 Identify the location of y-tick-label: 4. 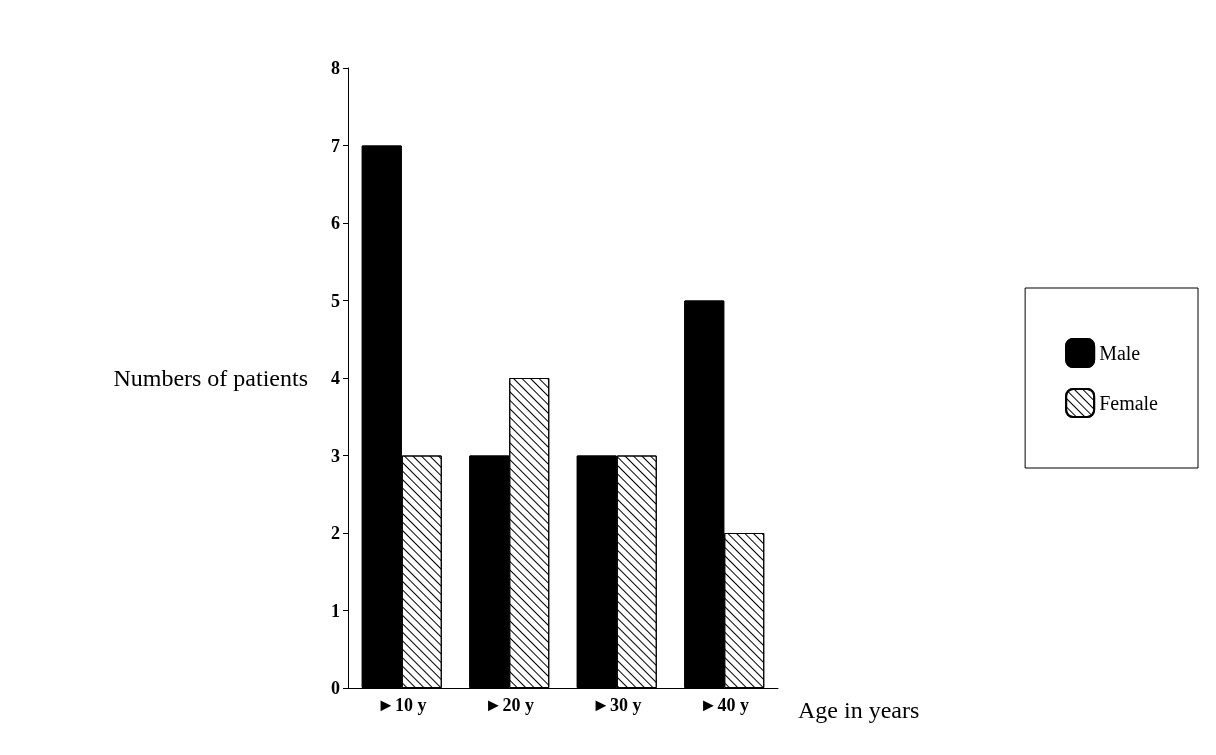
(335, 378).